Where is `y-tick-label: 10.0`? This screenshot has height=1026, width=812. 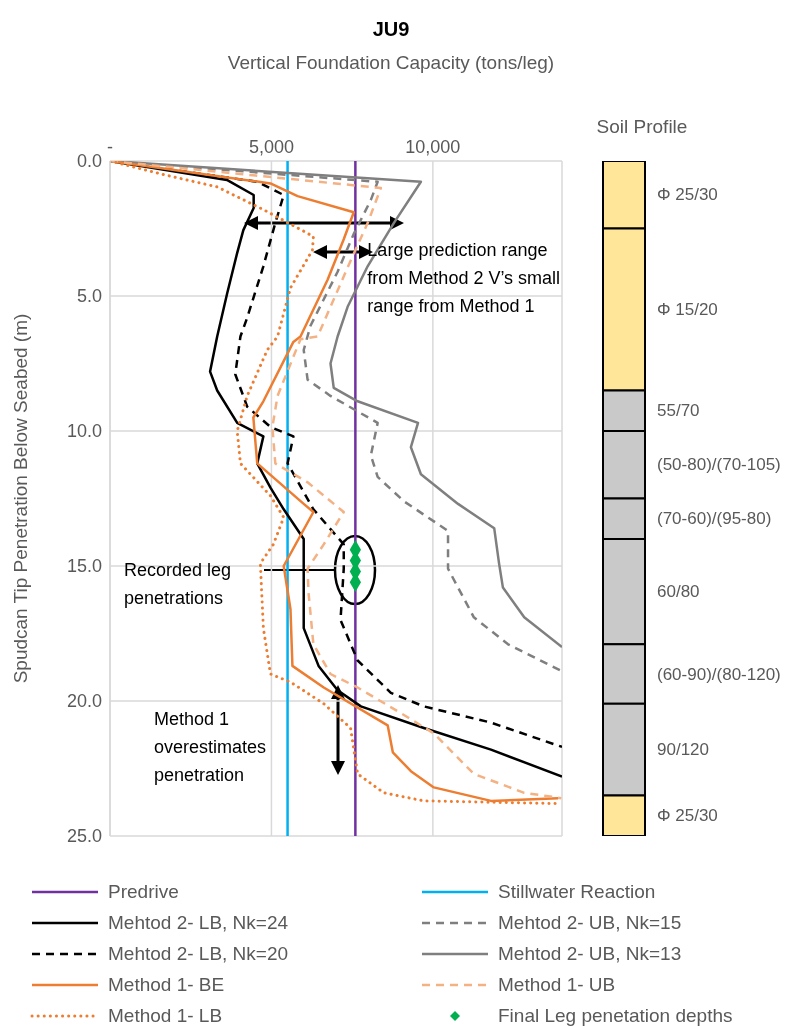
y-tick-label: 10.0 is located at coordinates (84, 431).